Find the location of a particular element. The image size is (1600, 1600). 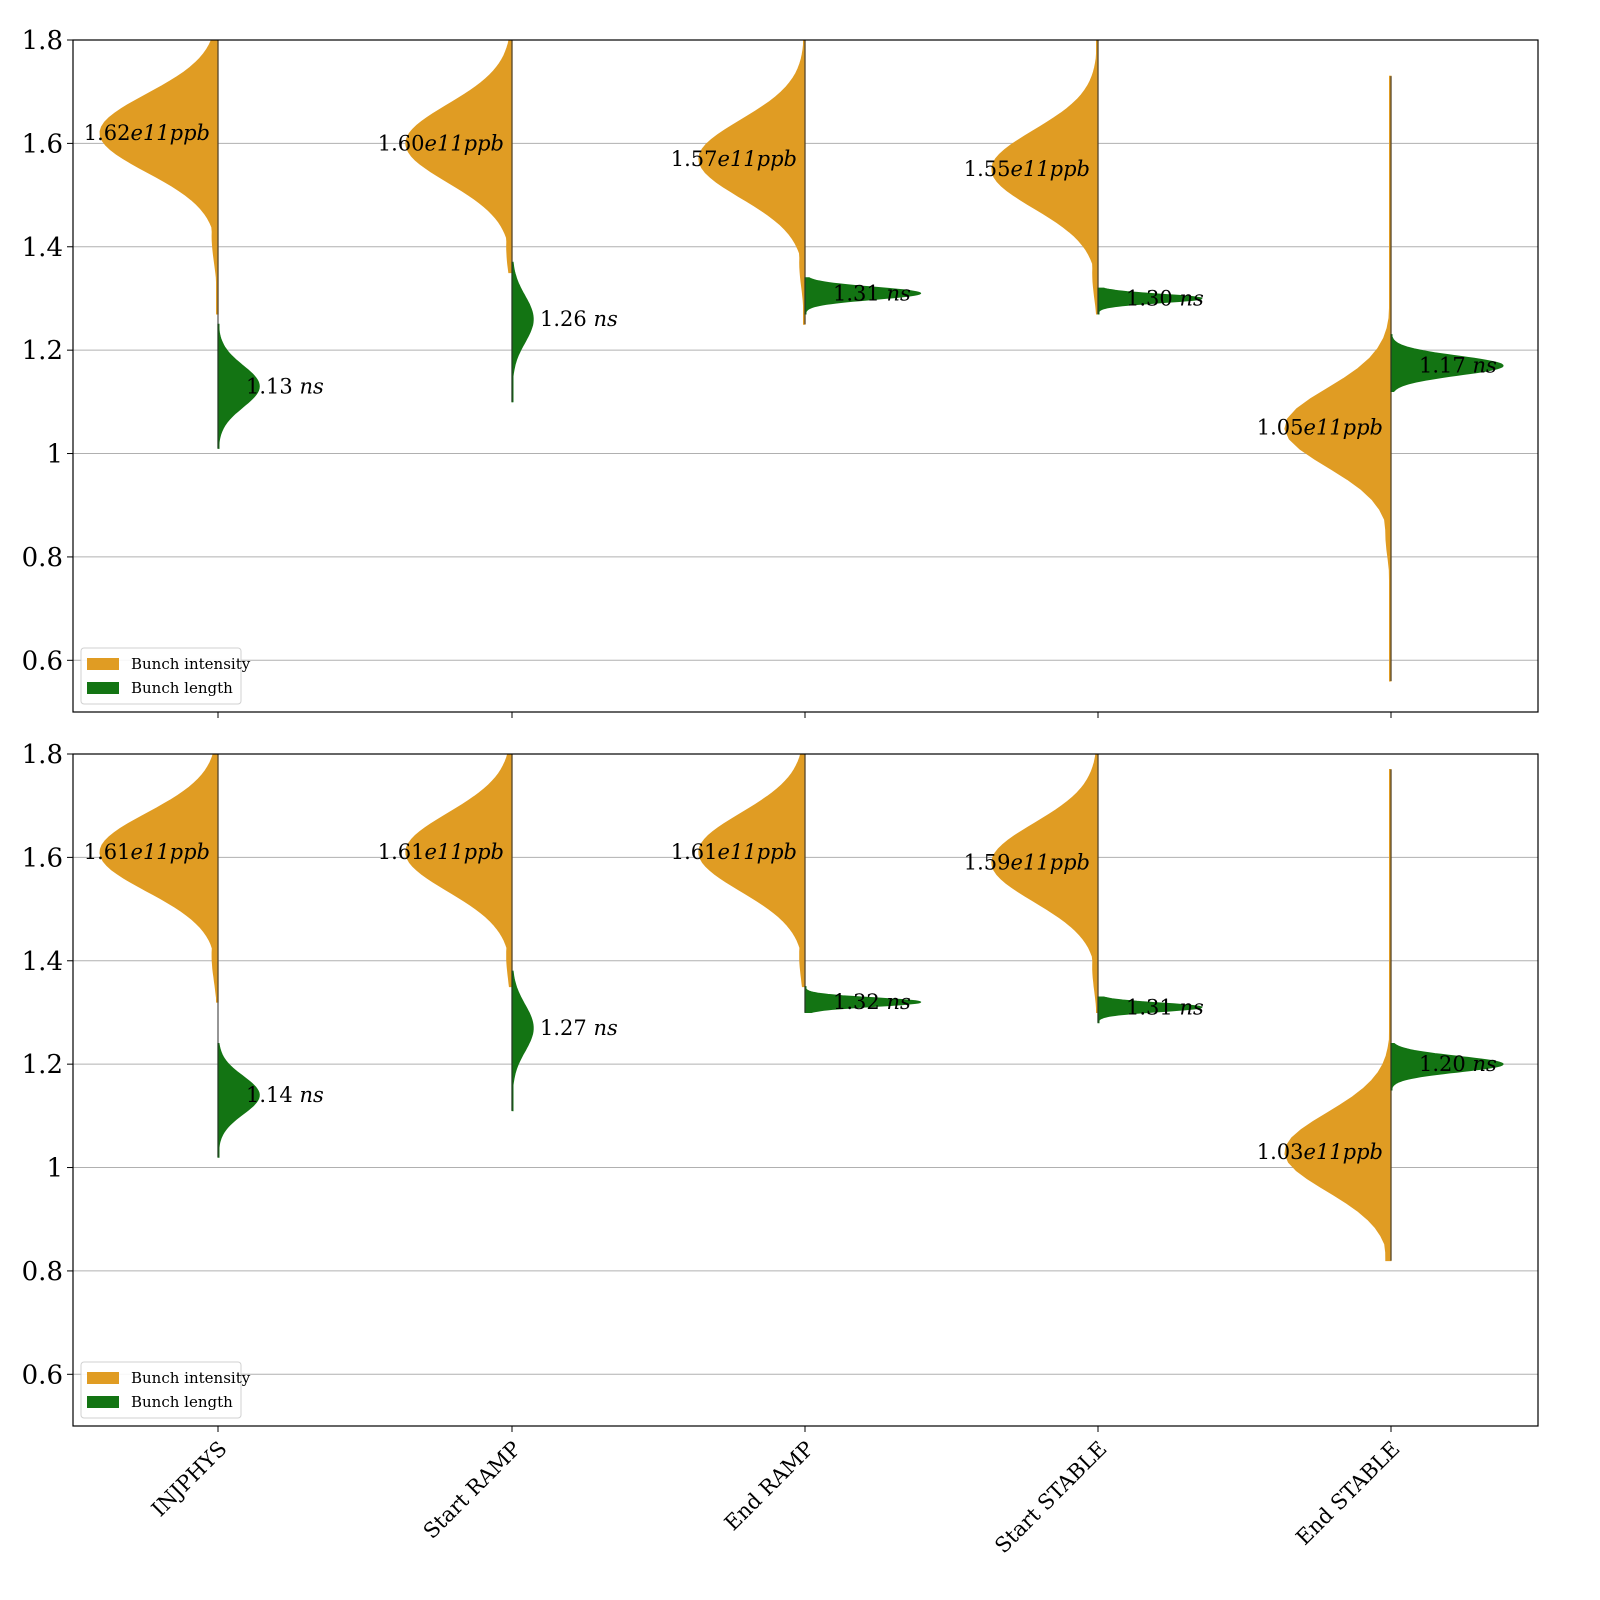

category-label: End STABLE is located at coordinates (1347, 1493).